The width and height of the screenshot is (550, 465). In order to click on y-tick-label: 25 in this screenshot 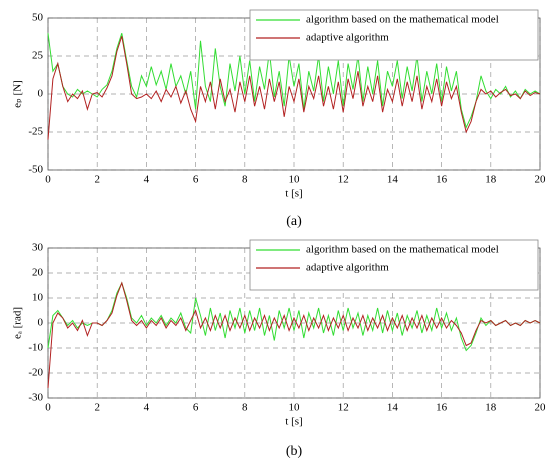, I will do `click(38, 56)`.